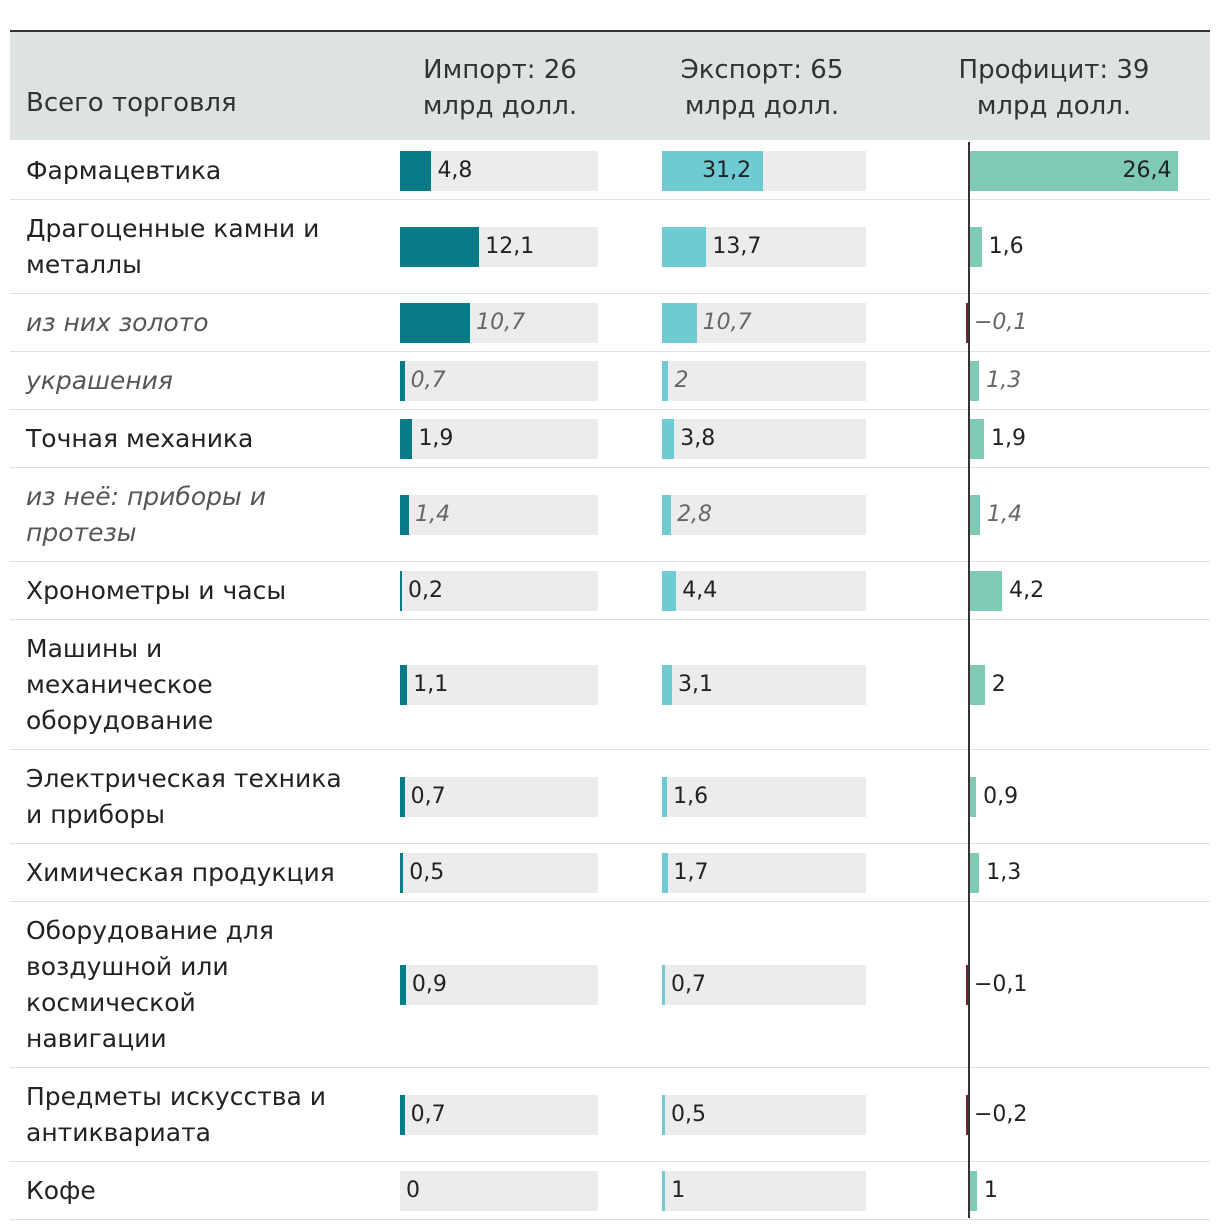 The height and width of the screenshot is (1228, 1220). What do you see at coordinates (1008, 438) in the screenshot?
I see `surplus-value: 1,9` at bounding box center [1008, 438].